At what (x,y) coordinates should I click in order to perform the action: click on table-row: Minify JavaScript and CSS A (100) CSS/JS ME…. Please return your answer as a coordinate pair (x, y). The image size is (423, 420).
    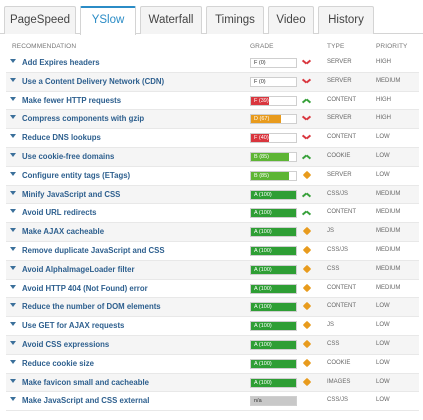
    Looking at the image, I should click on (212, 195).